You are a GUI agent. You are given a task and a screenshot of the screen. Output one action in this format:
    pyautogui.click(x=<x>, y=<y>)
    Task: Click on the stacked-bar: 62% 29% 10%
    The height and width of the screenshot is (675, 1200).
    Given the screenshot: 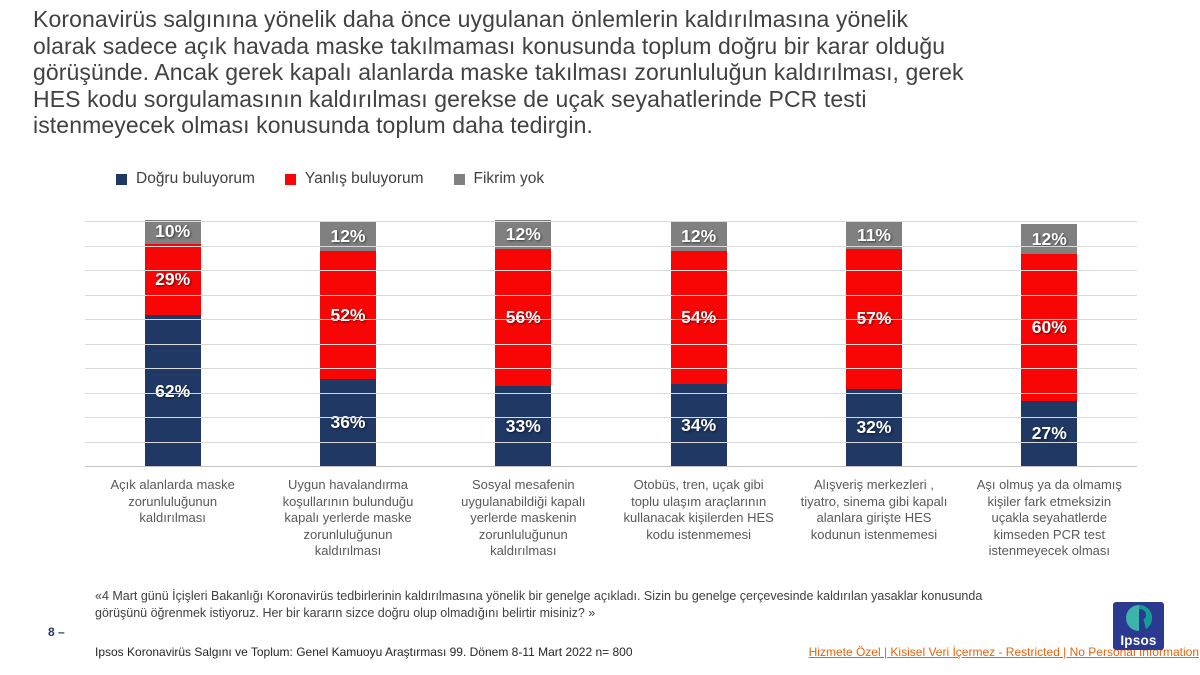 What is the action you would take?
    pyautogui.click(x=172, y=343)
    